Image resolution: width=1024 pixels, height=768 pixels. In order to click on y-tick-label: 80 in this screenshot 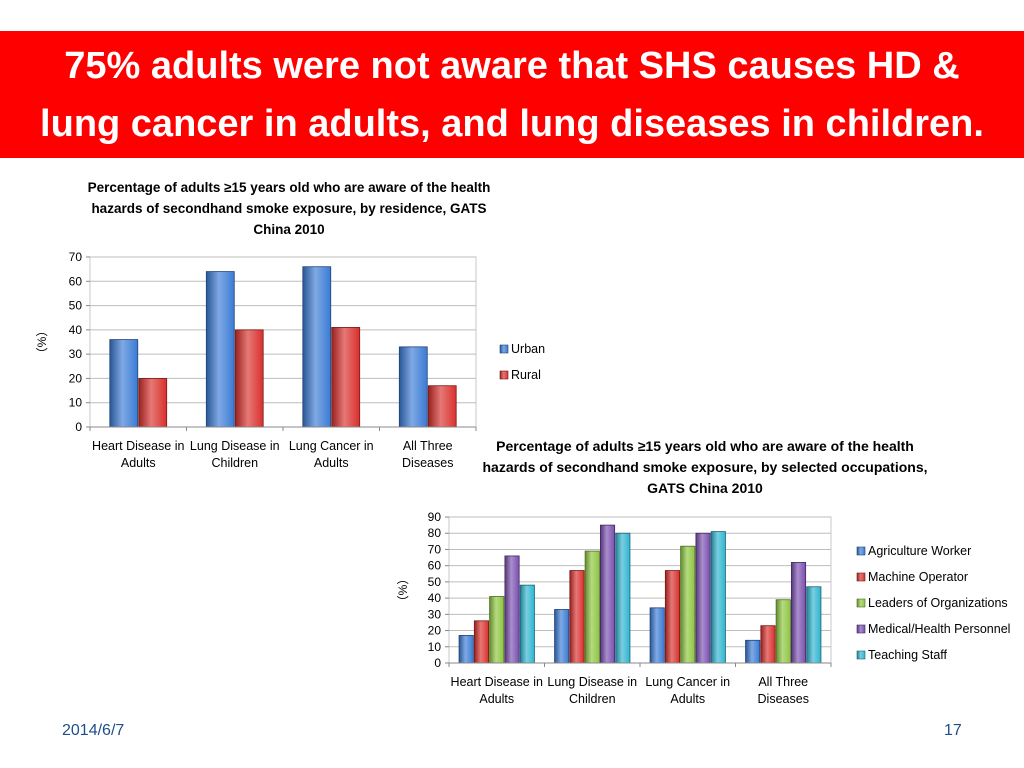, I will do `click(435, 533)`.